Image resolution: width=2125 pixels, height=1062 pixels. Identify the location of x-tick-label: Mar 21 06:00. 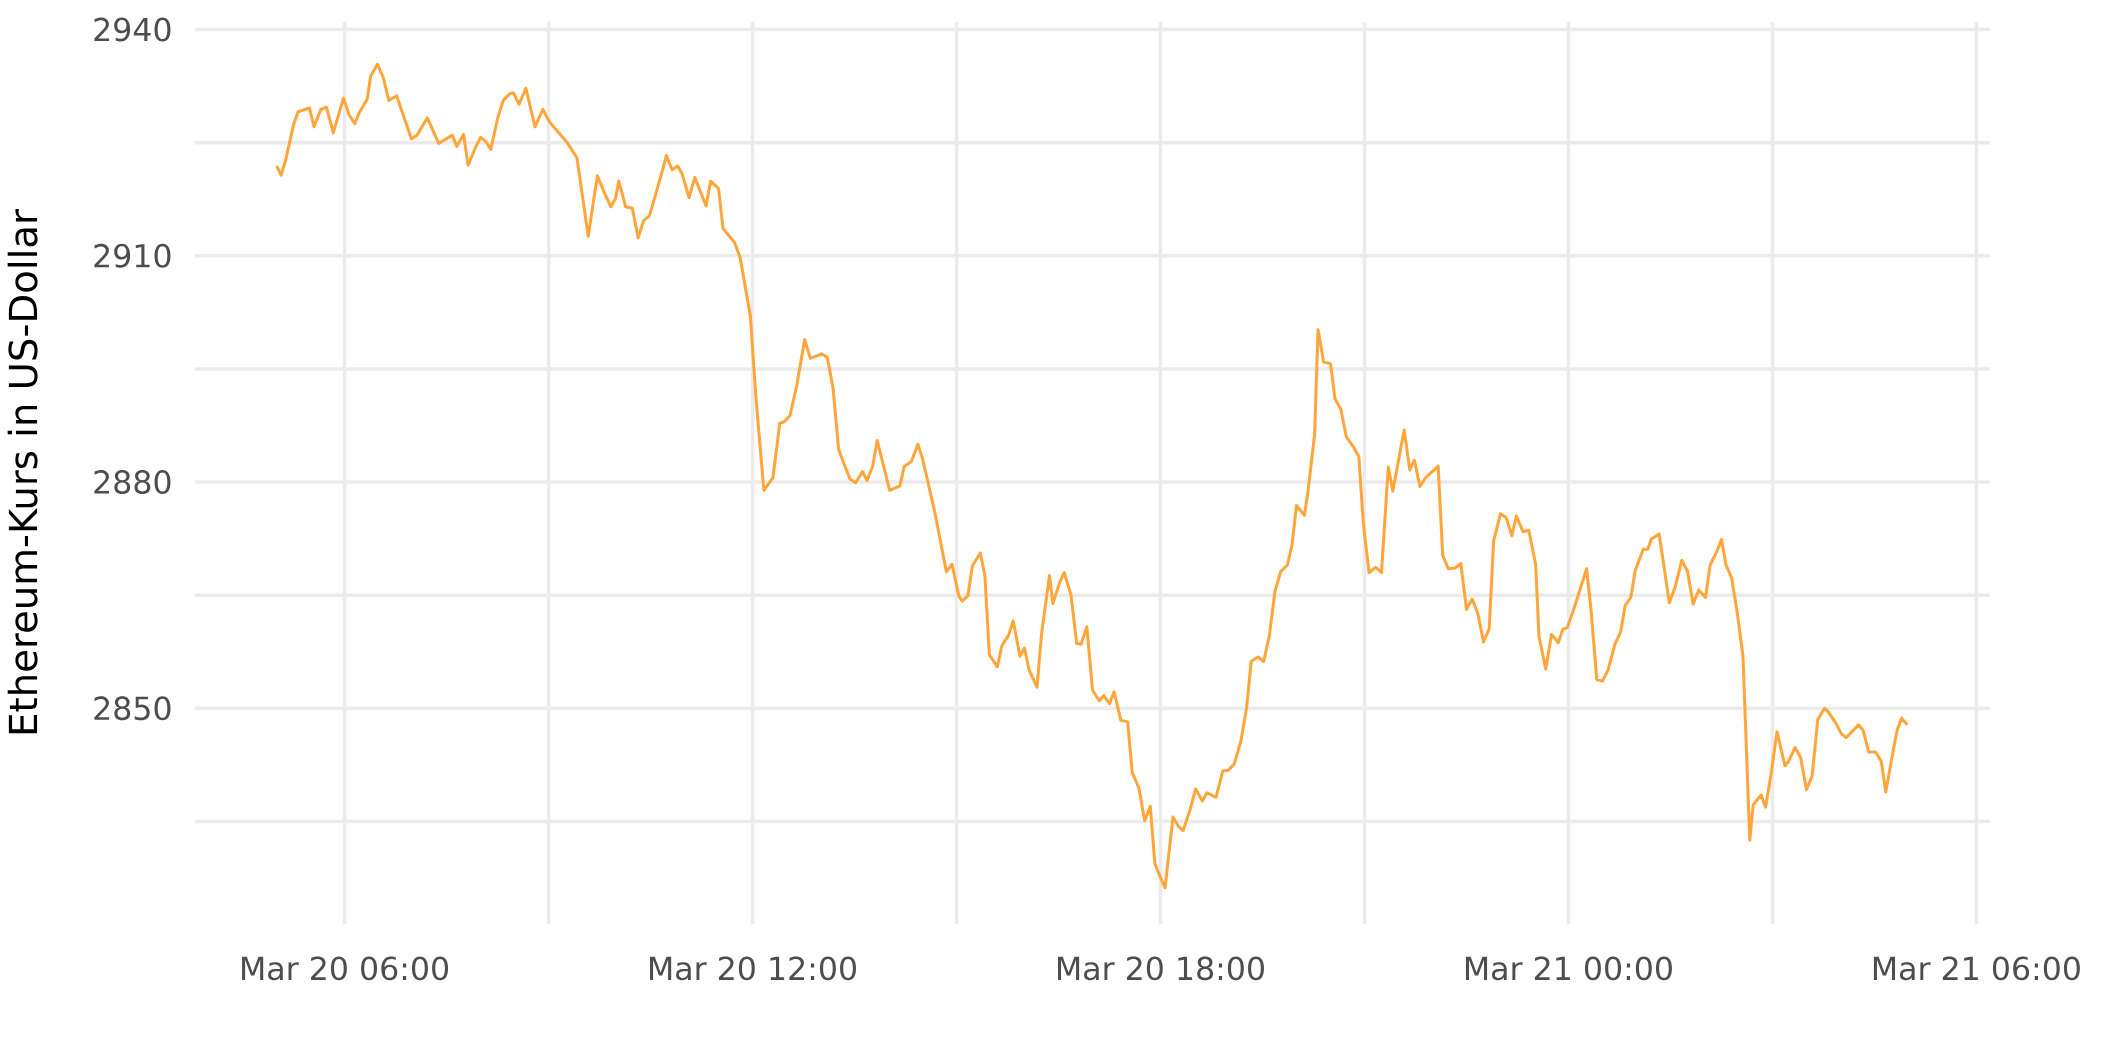
(1976, 968).